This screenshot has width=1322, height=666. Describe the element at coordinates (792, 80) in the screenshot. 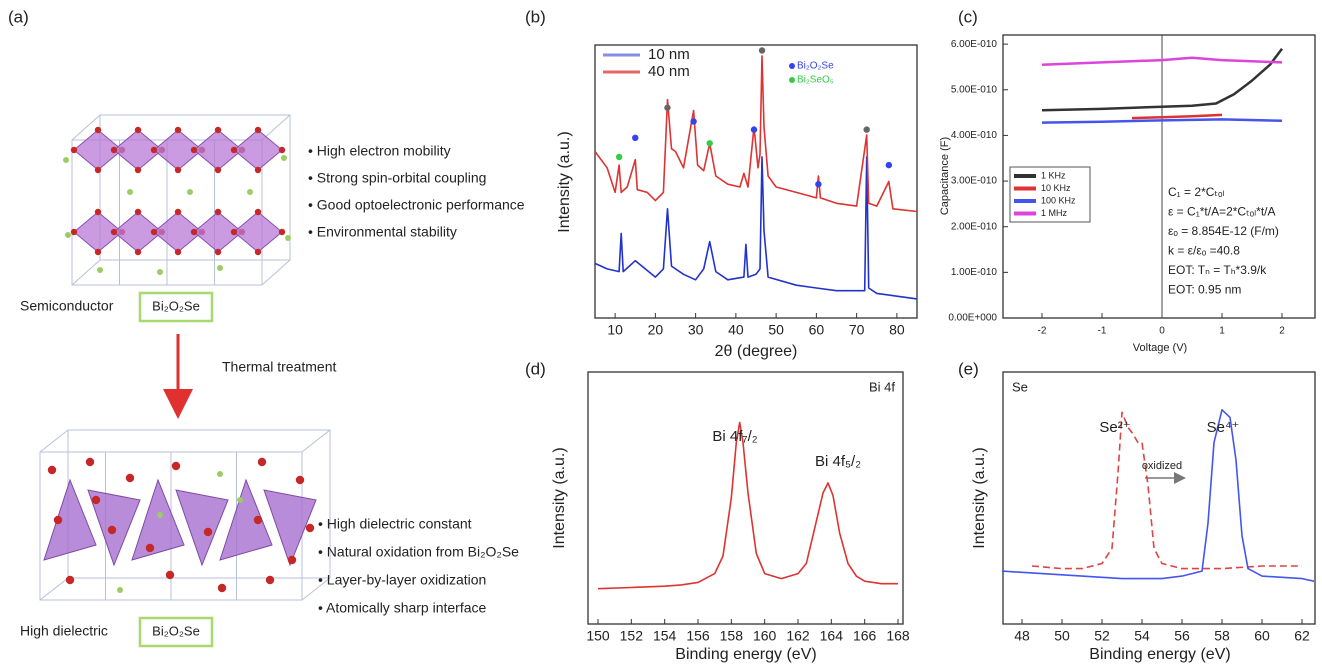

I see `legend-swatch` at that location.